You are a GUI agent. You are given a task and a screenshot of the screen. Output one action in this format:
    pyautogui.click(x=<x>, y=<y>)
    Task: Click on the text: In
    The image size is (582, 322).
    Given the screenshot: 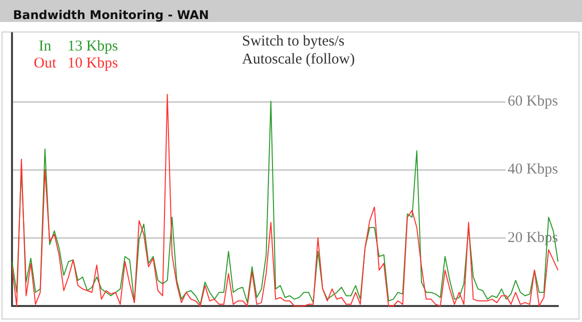 What is the action you would take?
    pyautogui.click(x=45, y=46)
    